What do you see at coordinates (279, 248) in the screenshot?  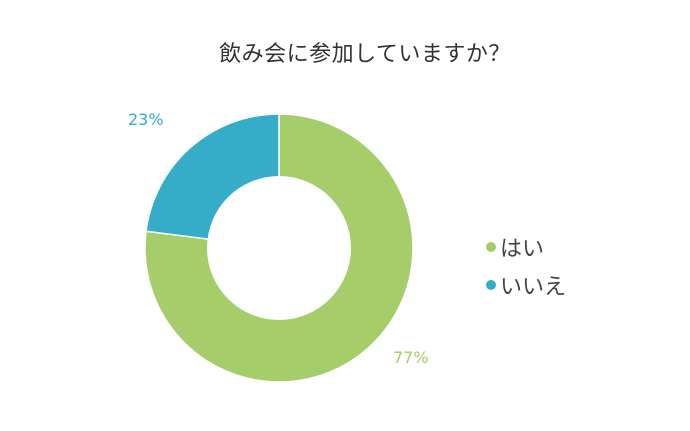 I see `donut-hole` at bounding box center [279, 248].